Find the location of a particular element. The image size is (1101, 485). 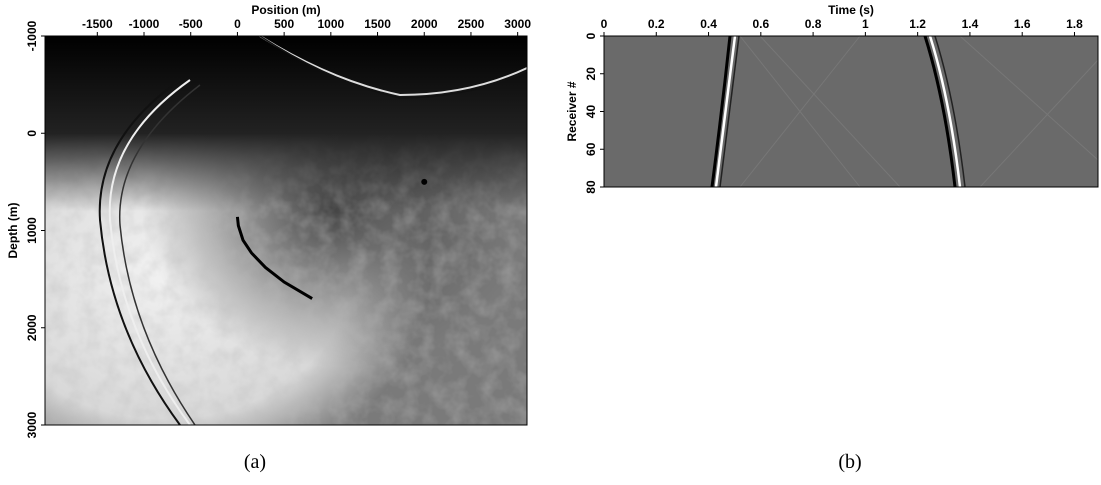

y-tick-label: 80 is located at coordinates (591, 187).